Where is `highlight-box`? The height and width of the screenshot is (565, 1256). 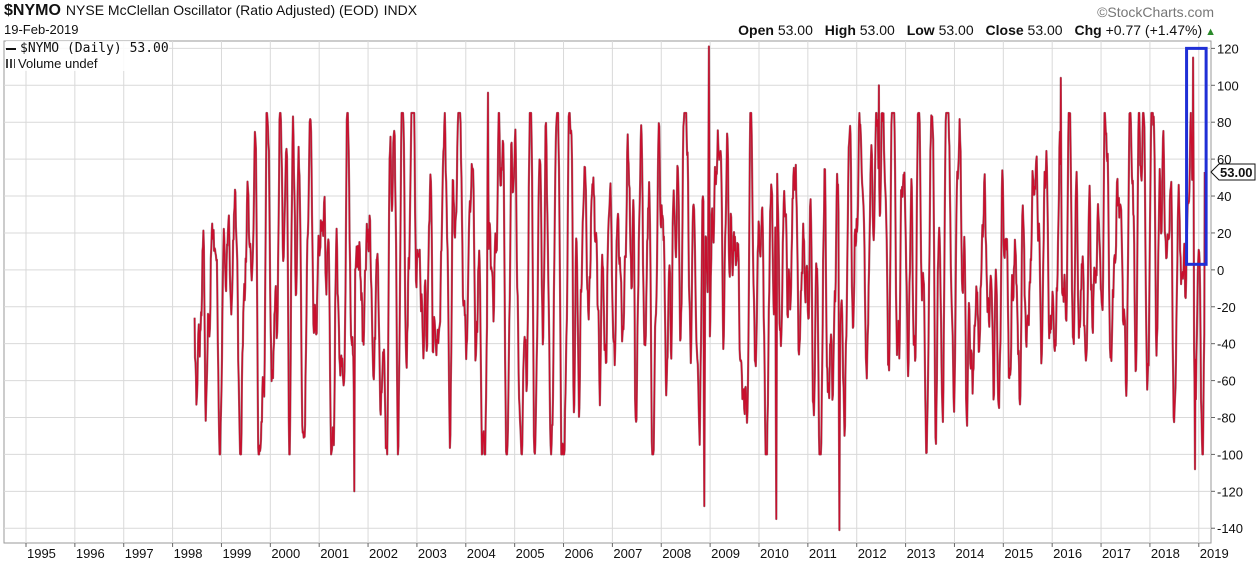 highlight-box is located at coordinates (1196, 156).